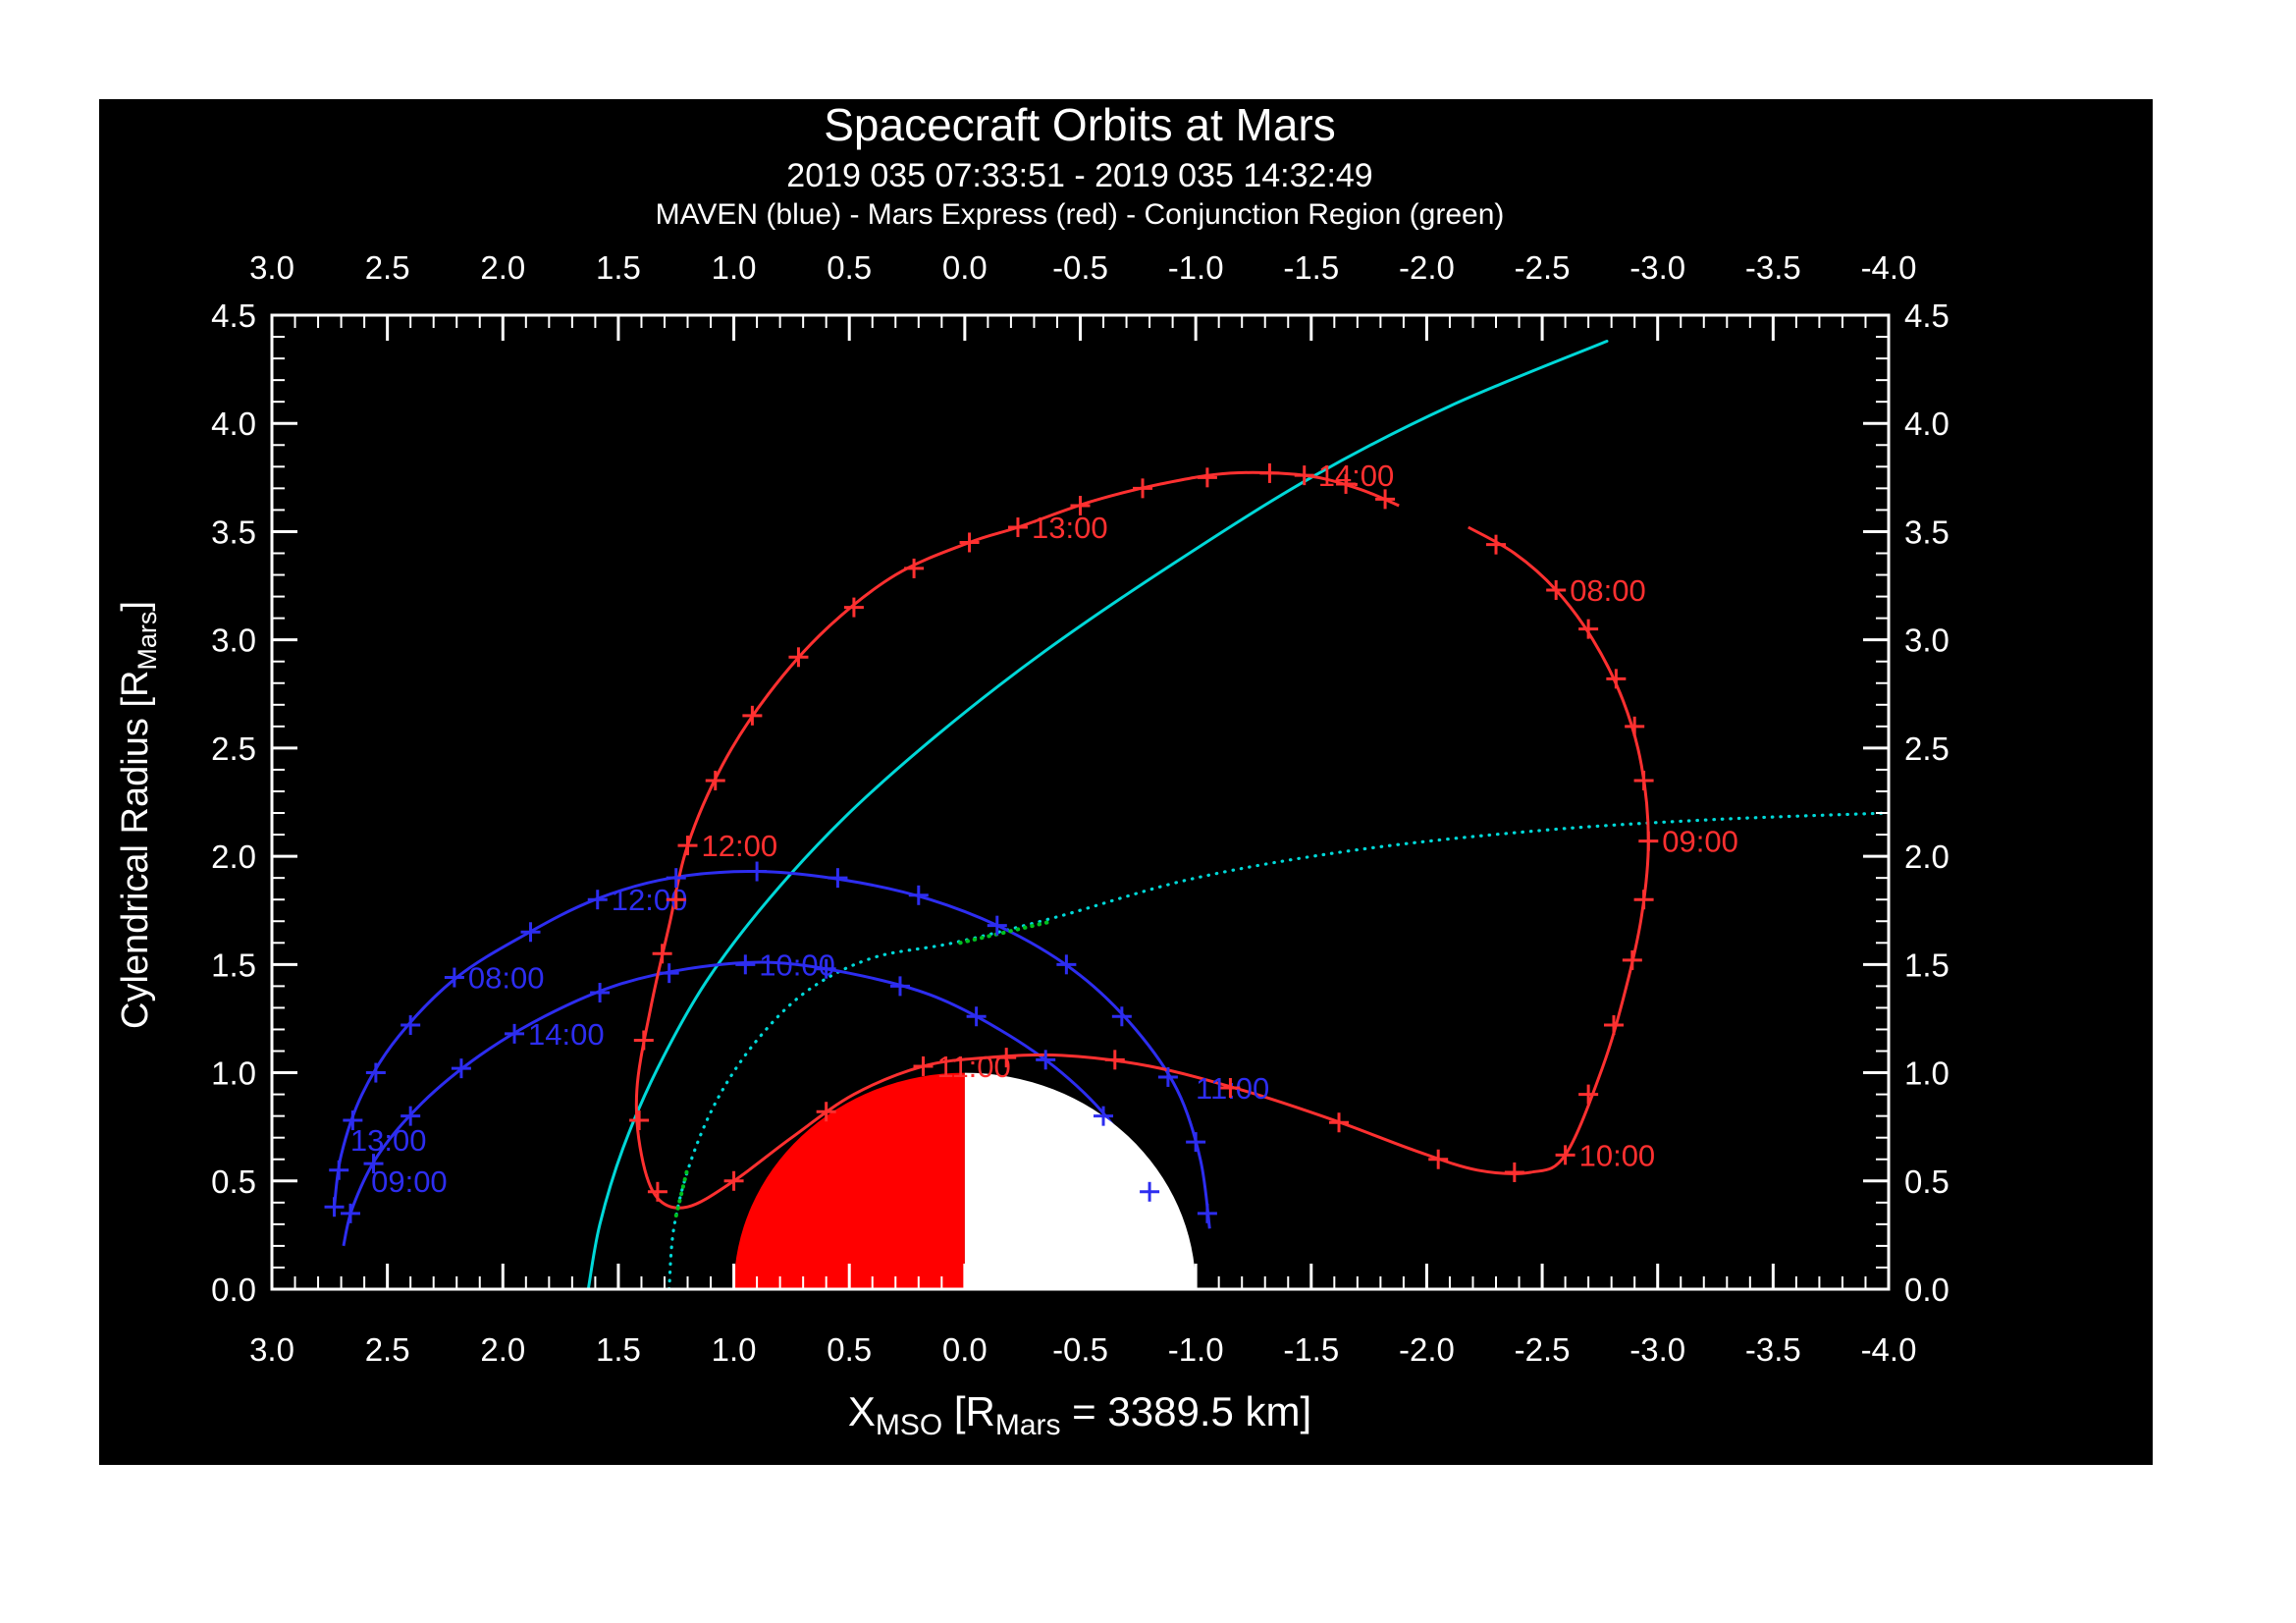  I want to click on mars-express-time-label: 08:00, so click(1608, 590).